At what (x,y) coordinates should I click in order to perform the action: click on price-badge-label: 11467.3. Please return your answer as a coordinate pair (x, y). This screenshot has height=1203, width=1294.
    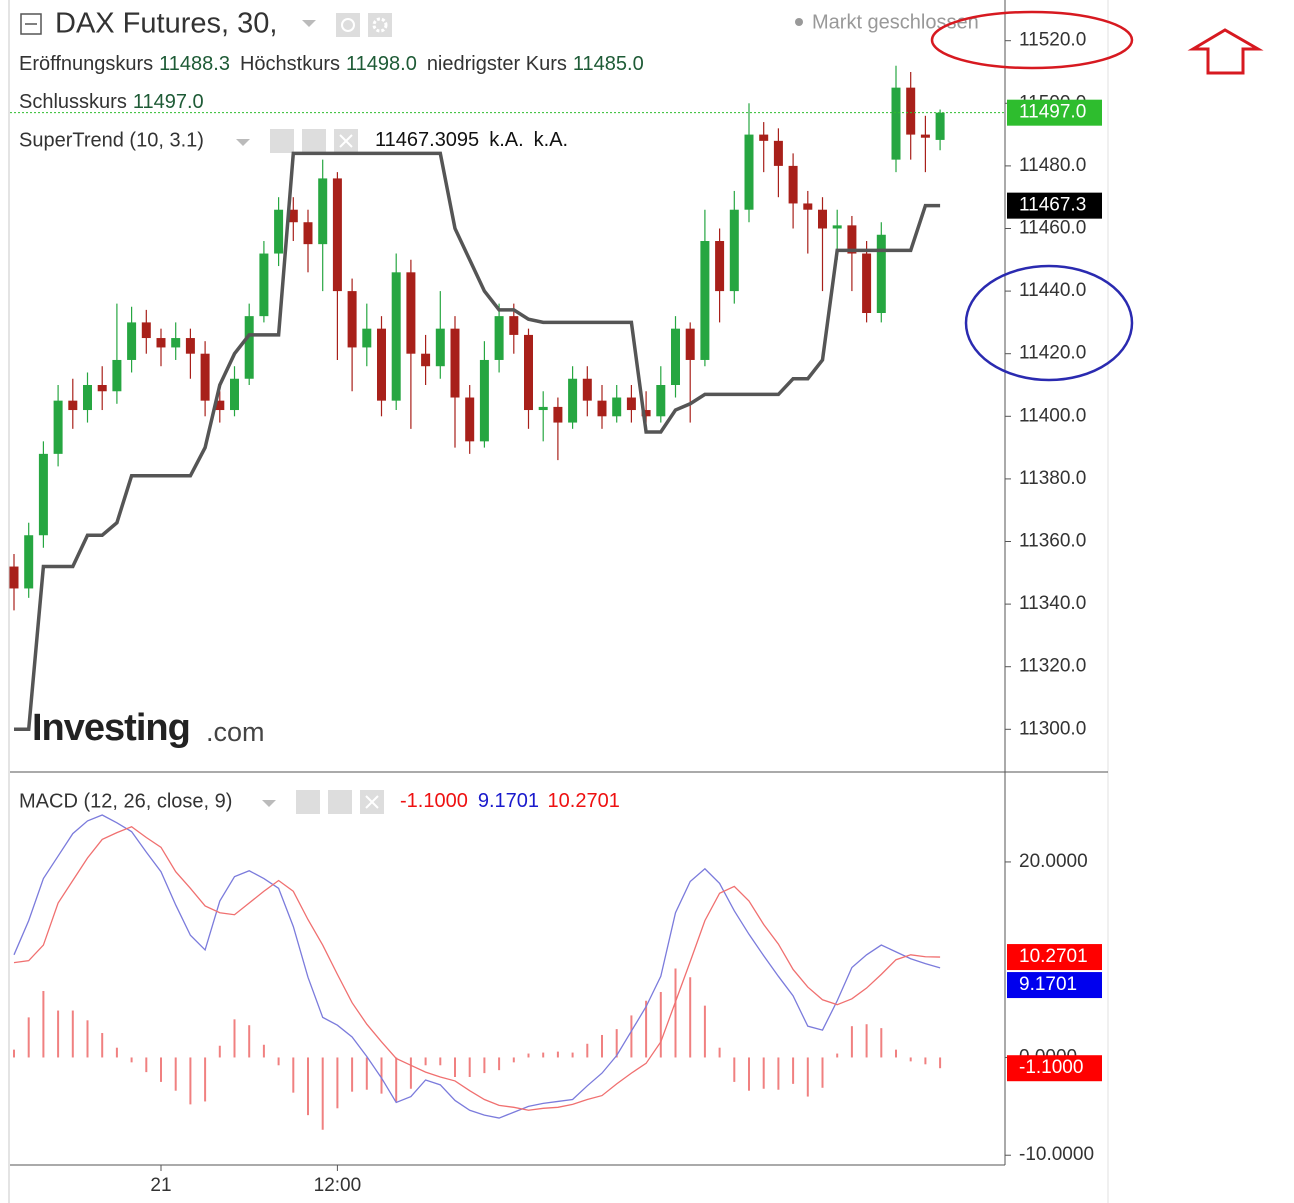
    Looking at the image, I should click on (1052, 205).